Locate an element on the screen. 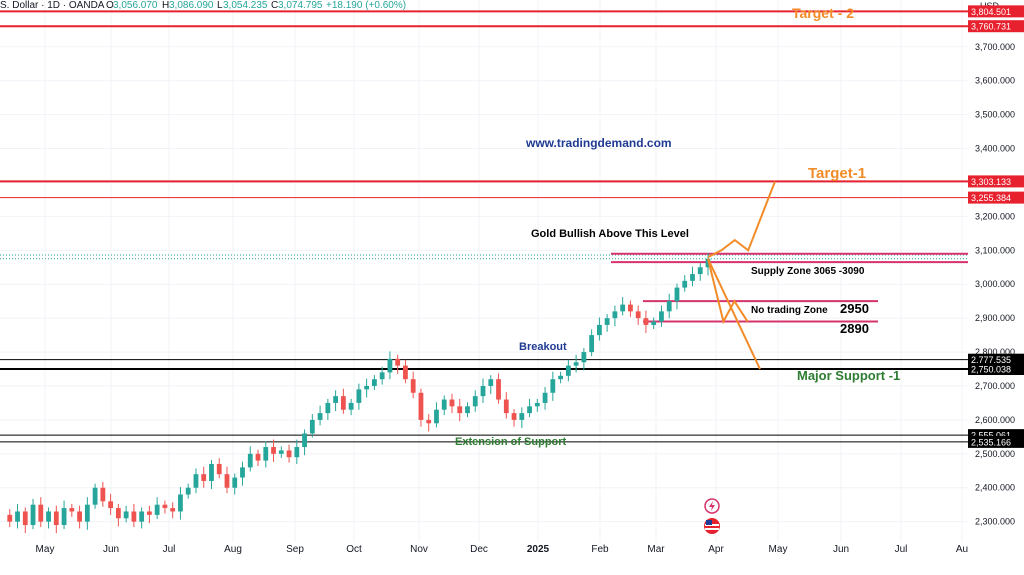  supply-zone-label: Supply Zone 3065 -3090 is located at coordinates (808, 271).